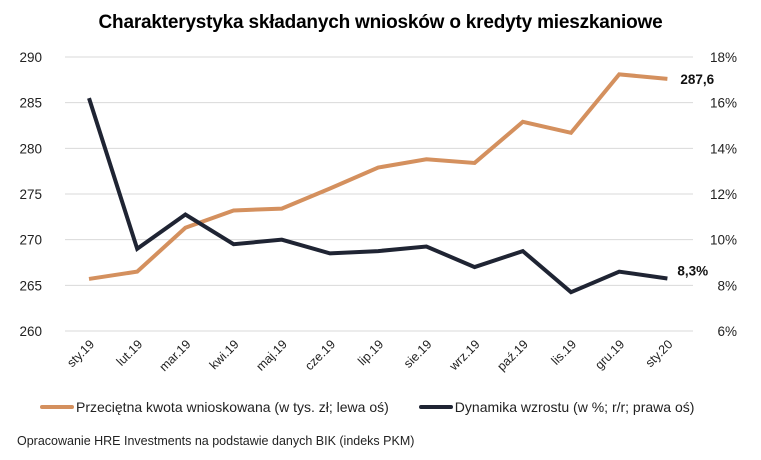 The image size is (761, 460). What do you see at coordinates (30, 57) in the screenshot?
I see `left-axis-tick-label: 290` at bounding box center [30, 57].